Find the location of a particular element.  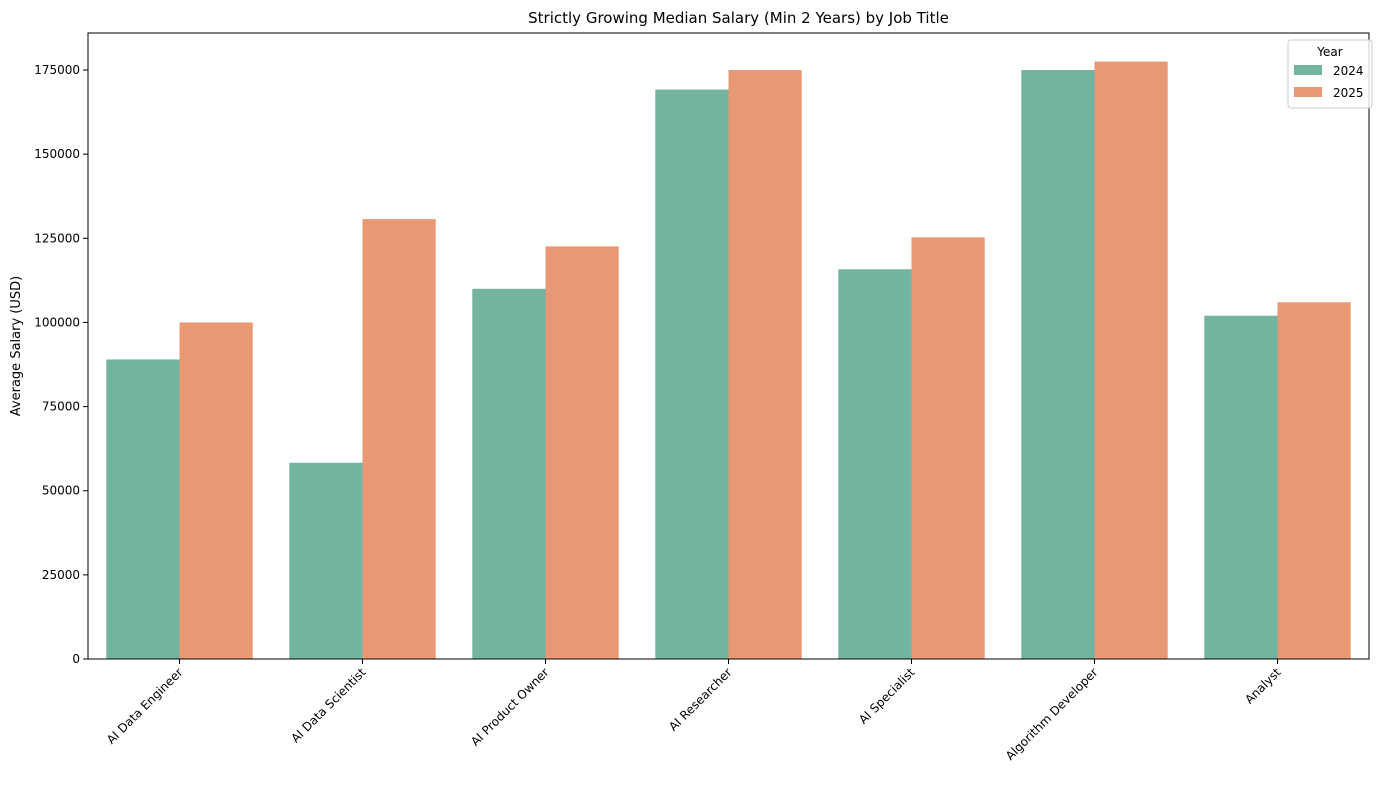

y-axis-label: Average Salary (USD) is located at coordinates (16, 346).